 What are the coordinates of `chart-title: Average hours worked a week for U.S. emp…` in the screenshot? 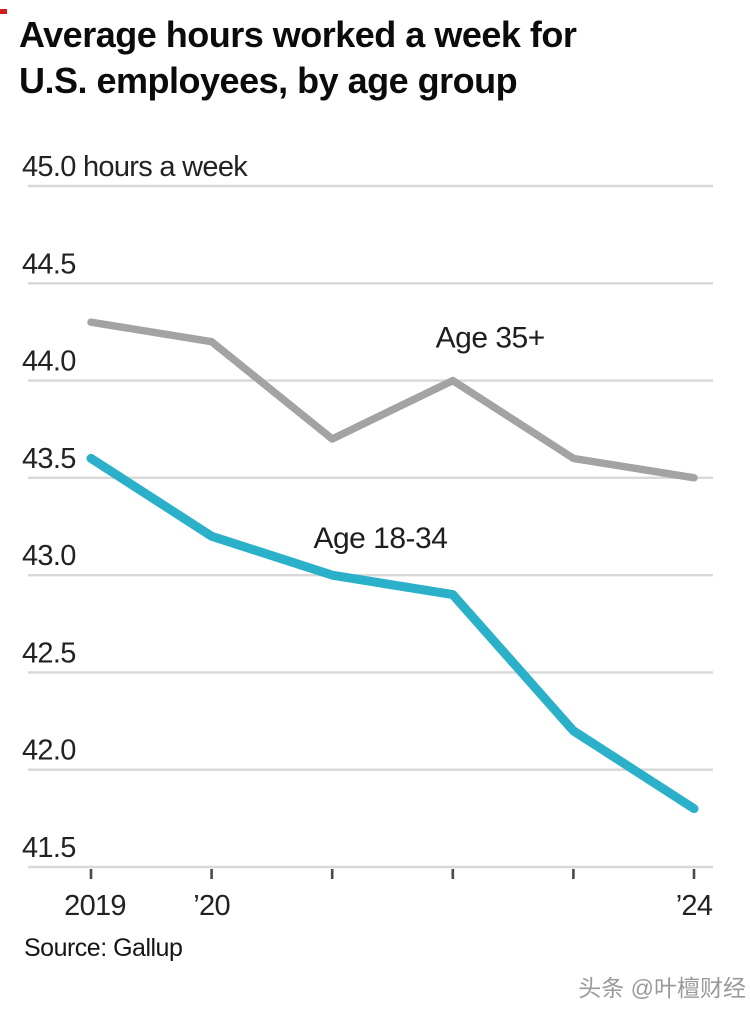 It's located at (364, 58).